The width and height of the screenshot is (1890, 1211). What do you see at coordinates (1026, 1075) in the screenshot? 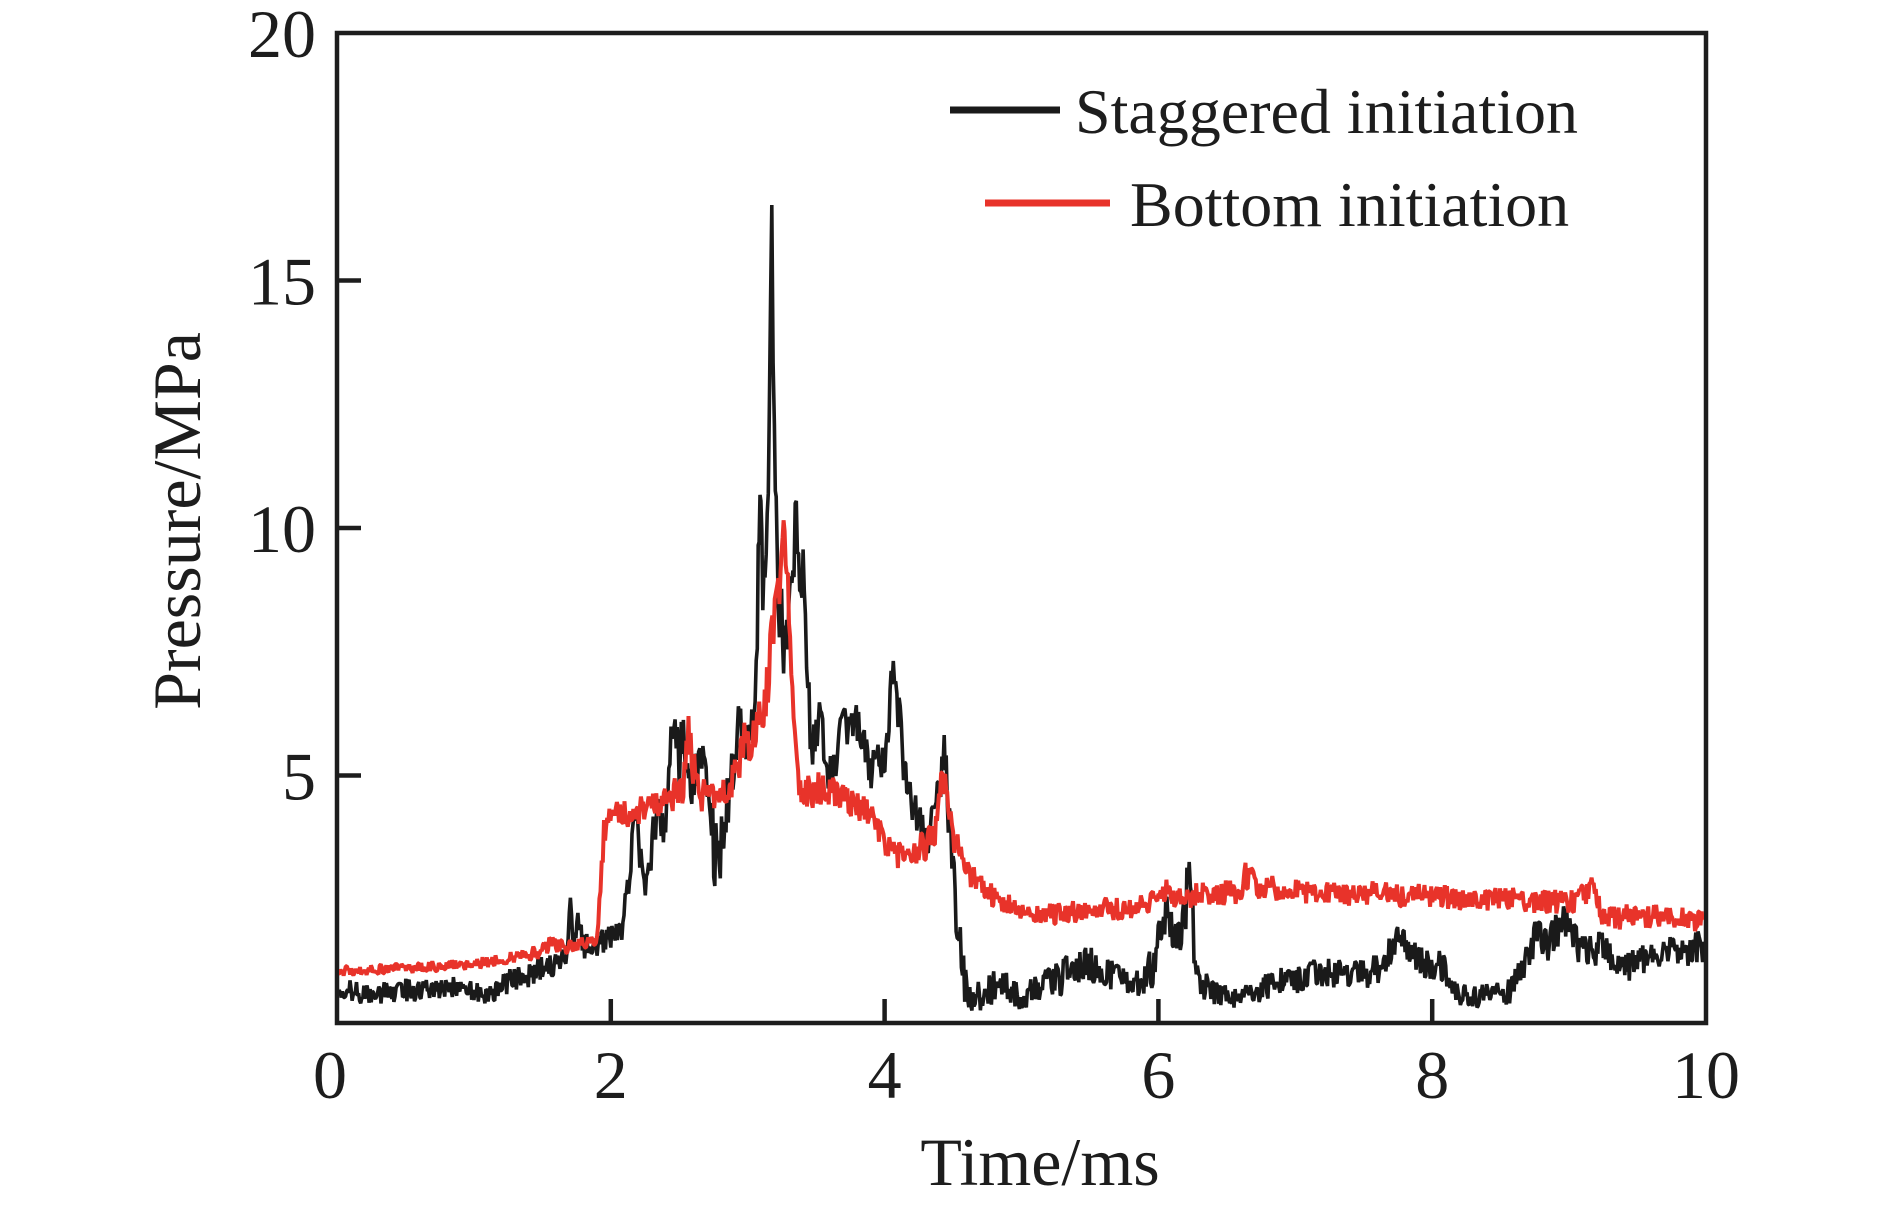
I see `x-axis-labels: 0 2 4 6 8 10` at bounding box center [1026, 1075].